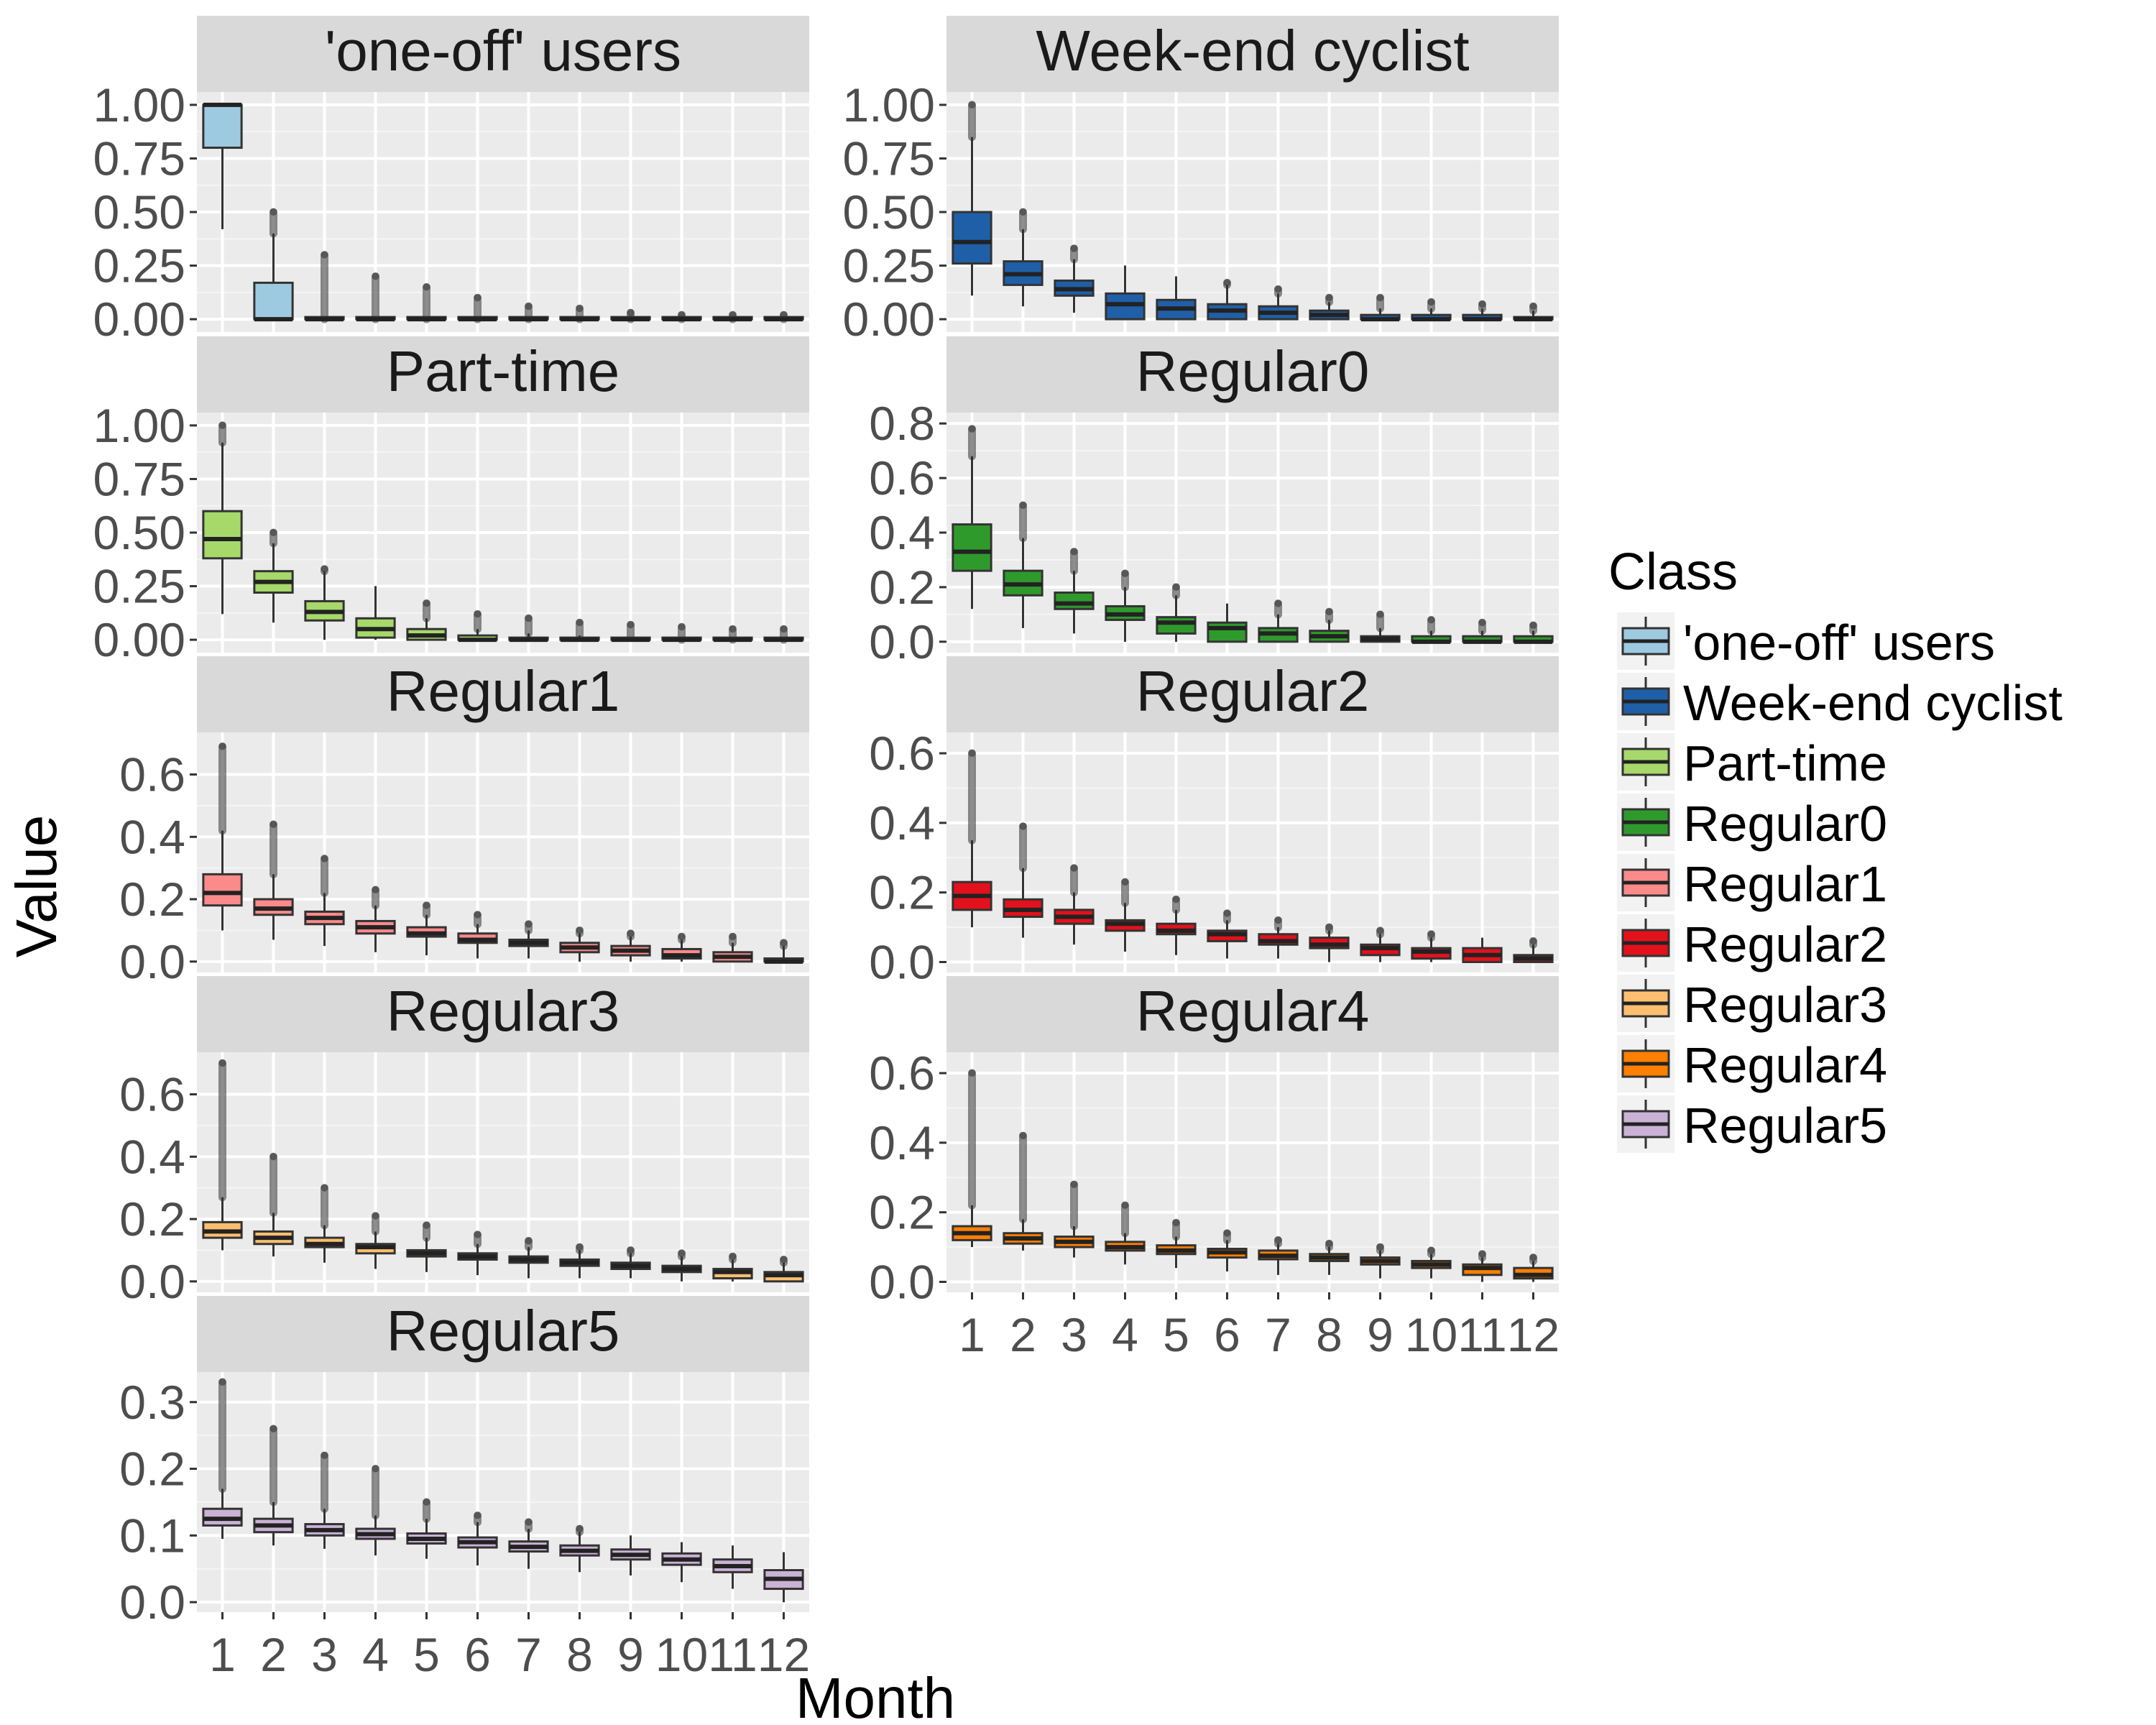 This screenshot has width=2156, height=1725. Describe the element at coordinates (1752, 1124) in the screenshot. I see `legend-item-regular5: Regular5` at that location.